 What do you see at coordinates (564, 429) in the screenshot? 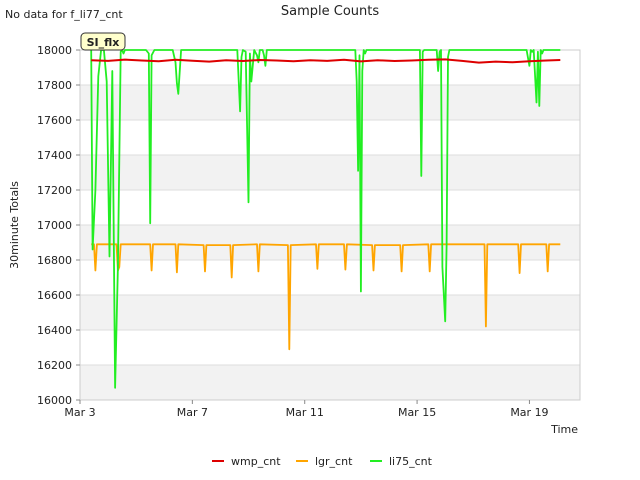
I see `x-axis-label: Time` at bounding box center [564, 429].